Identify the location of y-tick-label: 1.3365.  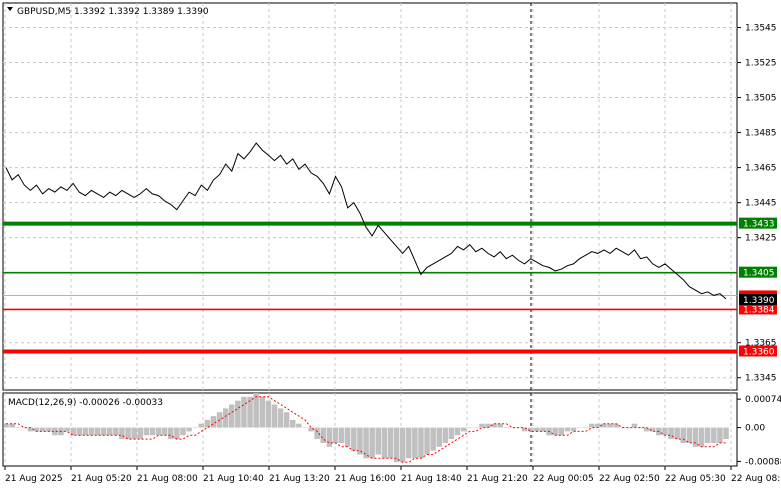
(761, 344).